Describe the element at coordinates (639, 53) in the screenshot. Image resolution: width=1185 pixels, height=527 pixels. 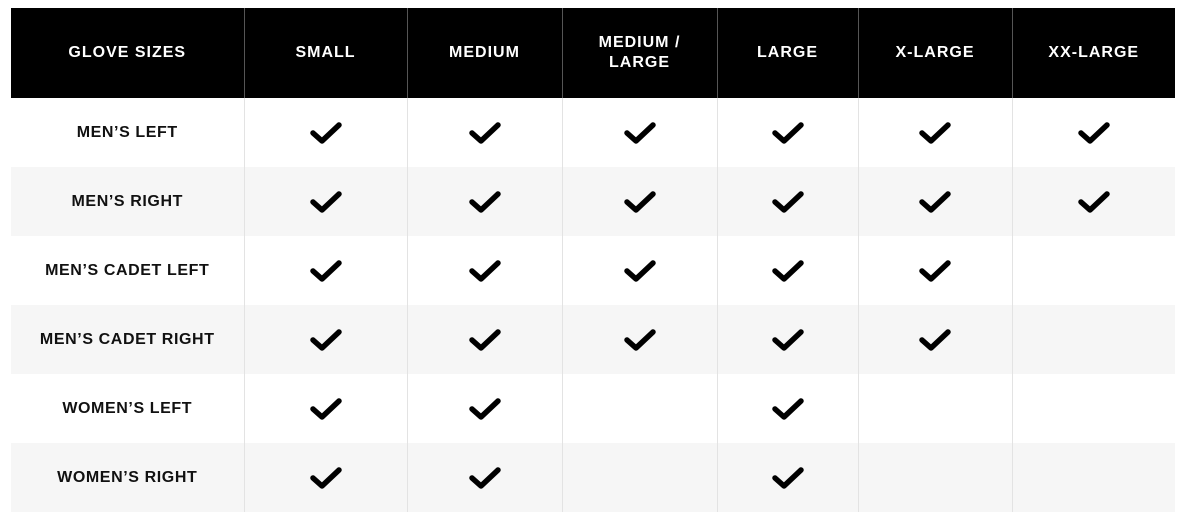
I see `header-medium-large: MEDIUM / LARGE` at that location.